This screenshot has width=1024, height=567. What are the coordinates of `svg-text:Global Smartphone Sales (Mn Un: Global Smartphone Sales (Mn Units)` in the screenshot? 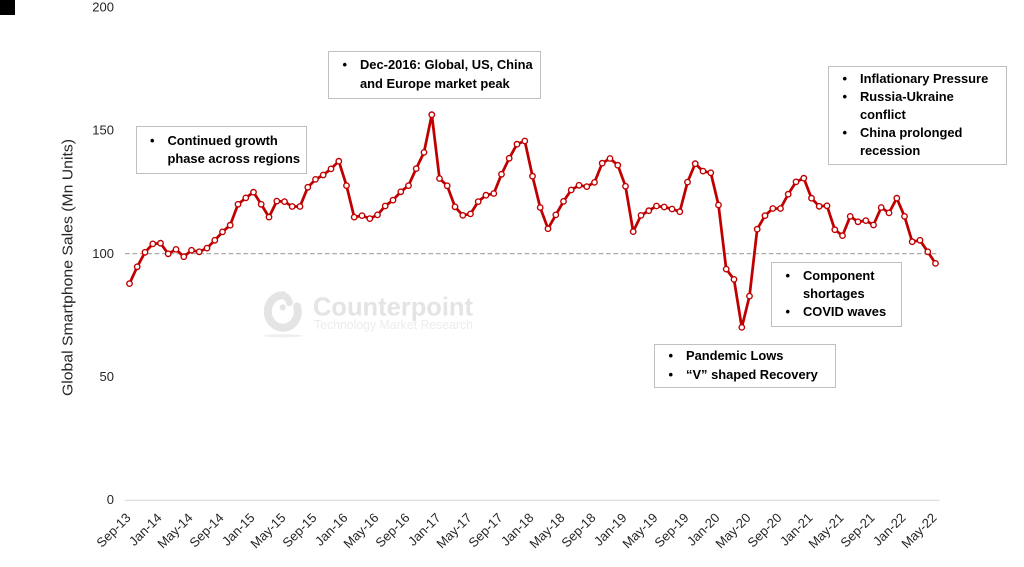 It's located at (68, 267).